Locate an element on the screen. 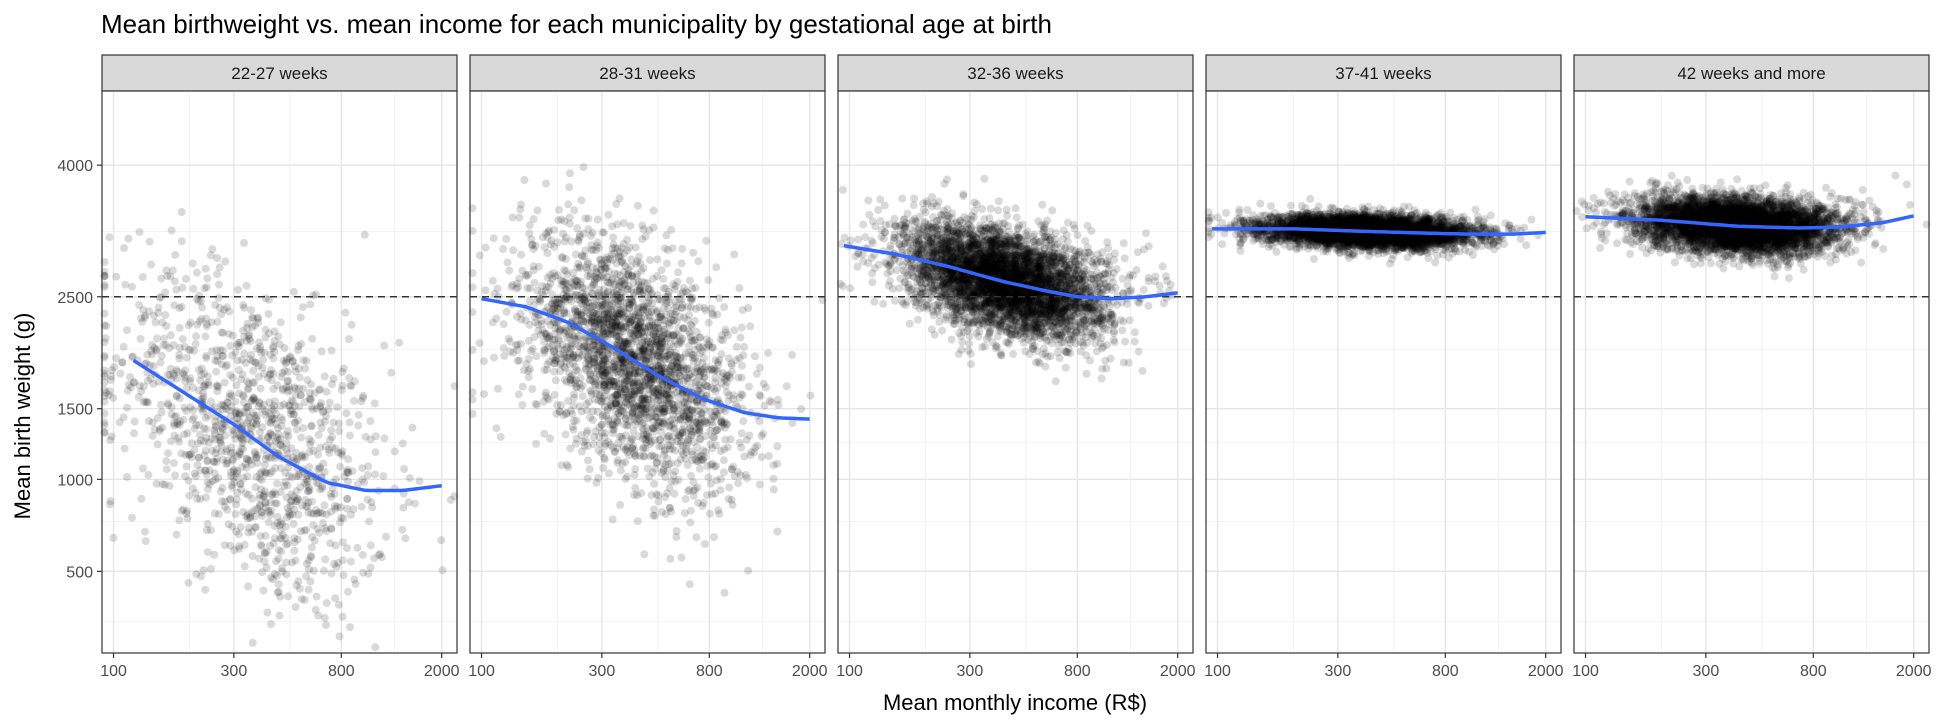  facet-strip-label: 28-31 weeks is located at coordinates (647, 73).